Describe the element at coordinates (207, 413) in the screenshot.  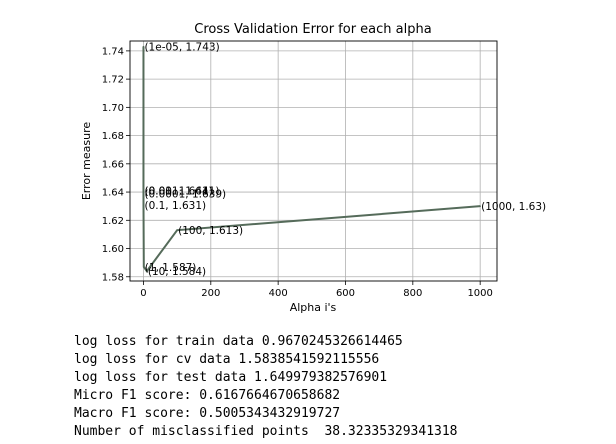
I see `macro-f1-line: Macro F1 score: 0.5005343432919727` at that location.